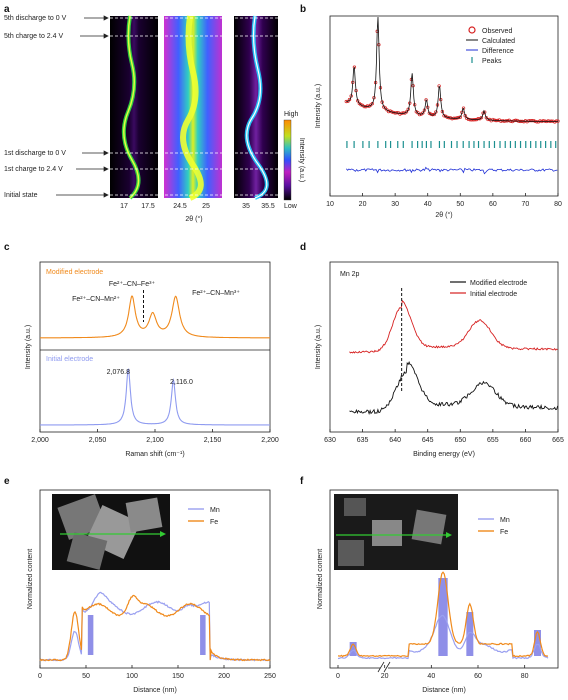 This screenshot has width=568, height=700. Describe the element at coordinates (431, 676) in the screenshot. I see `f-tick-label-2: 40` at that location.